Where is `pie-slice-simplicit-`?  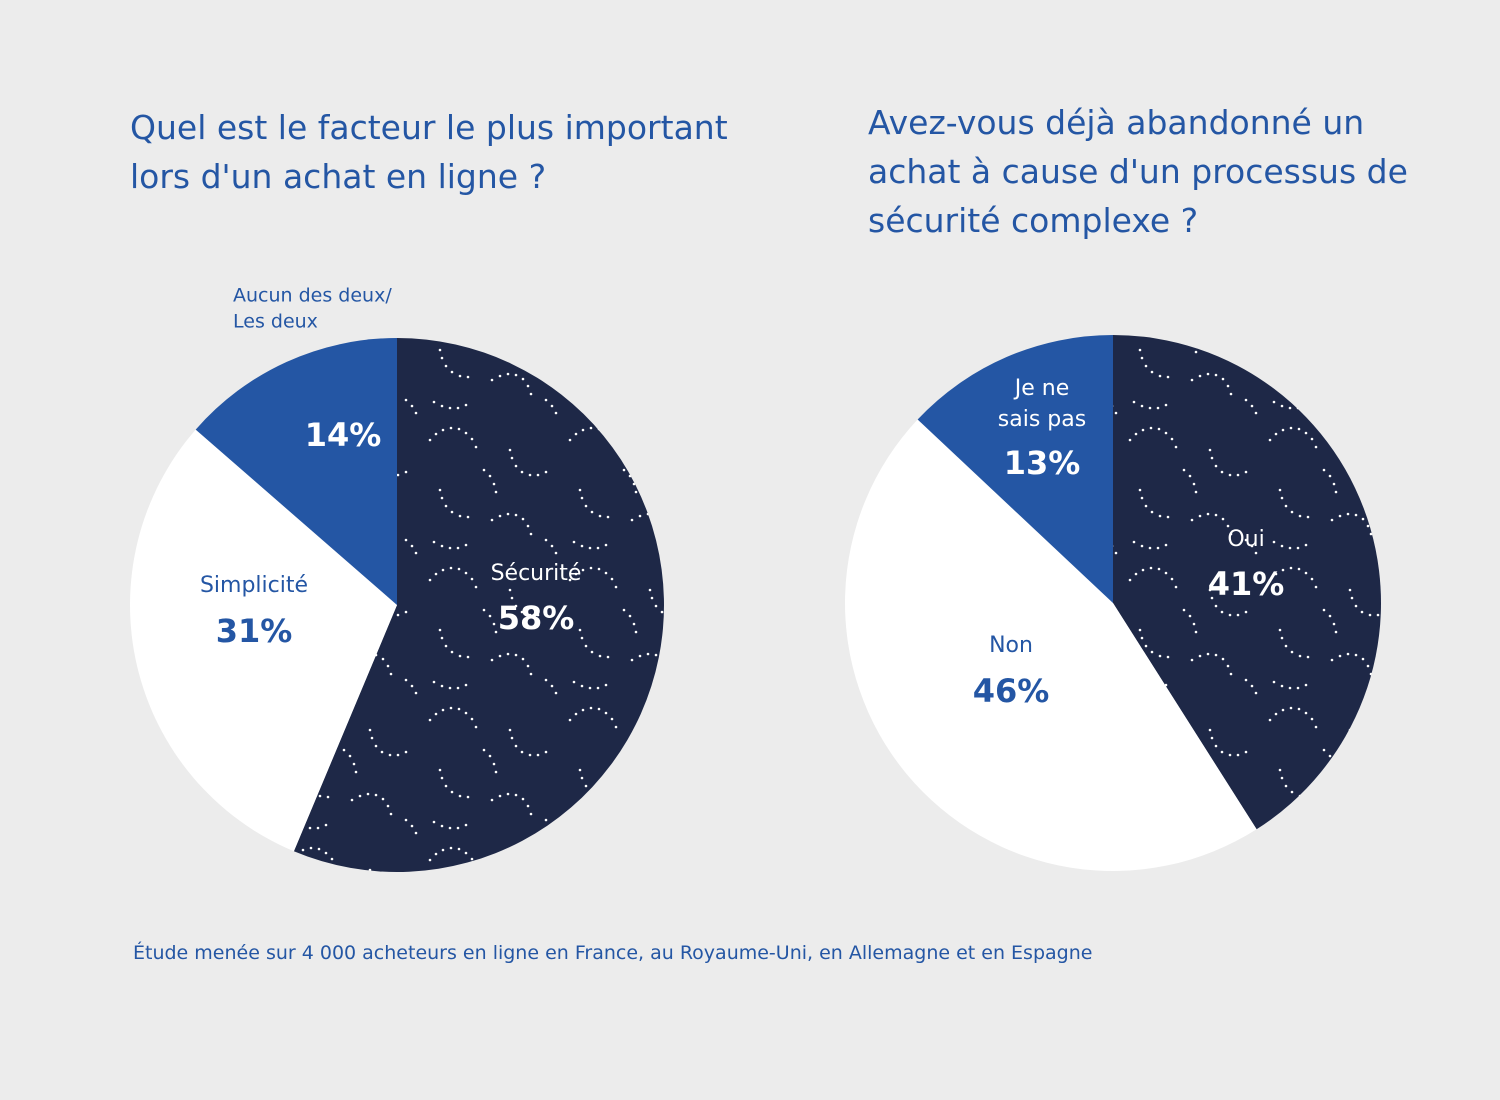 pie-slice-simplicit- is located at coordinates (263, 640).